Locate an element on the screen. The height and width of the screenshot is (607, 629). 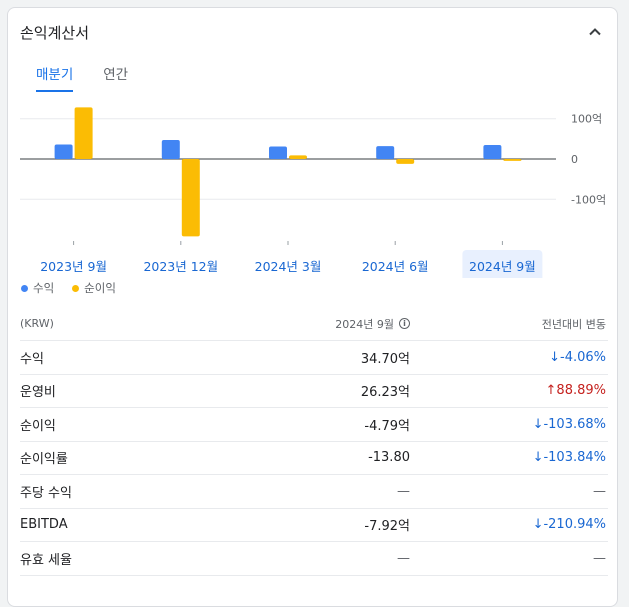
x-tick-label: 2024년 6월 is located at coordinates (395, 266).